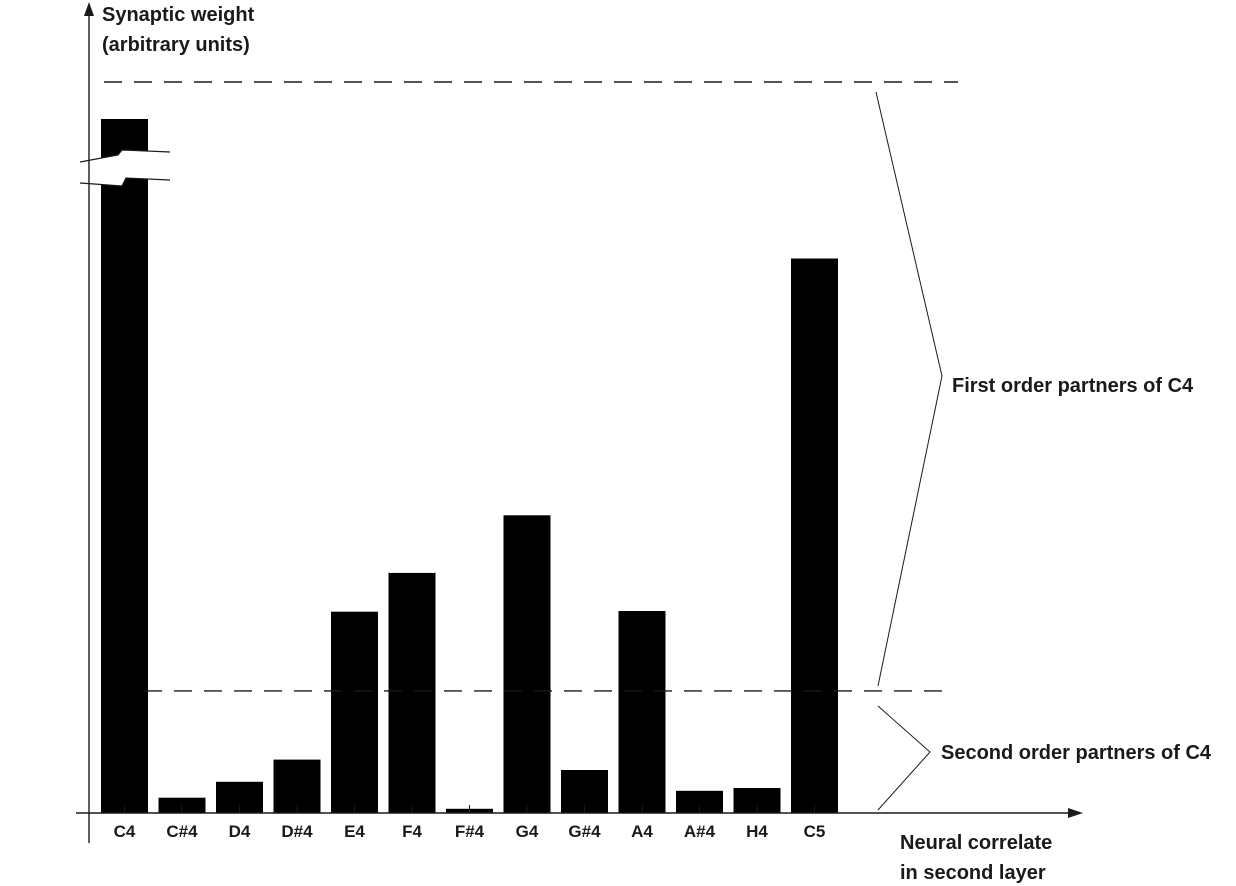 This screenshot has width=1236, height=886. What do you see at coordinates (527, 831) in the screenshot?
I see `x-tick-label: G4` at bounding box center [527, 831].